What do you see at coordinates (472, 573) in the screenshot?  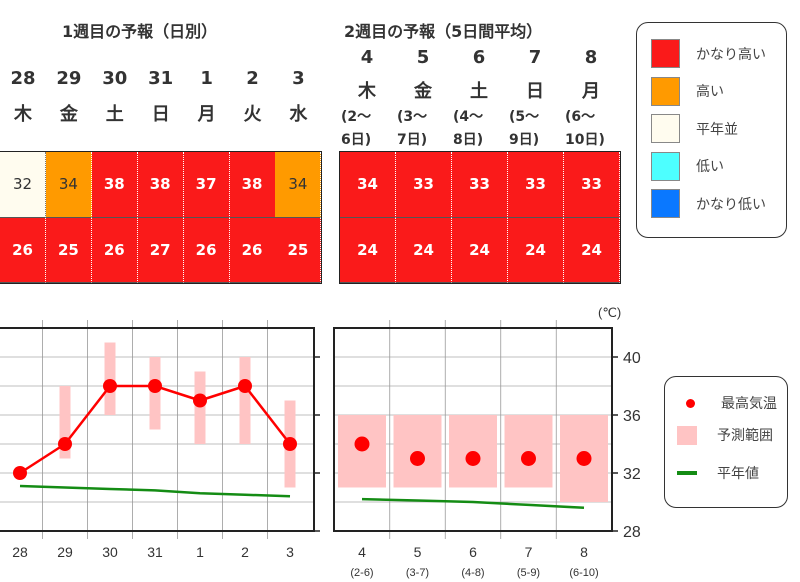 I see `x-sub-label: (4-8)` at bounding box center [472, 573].